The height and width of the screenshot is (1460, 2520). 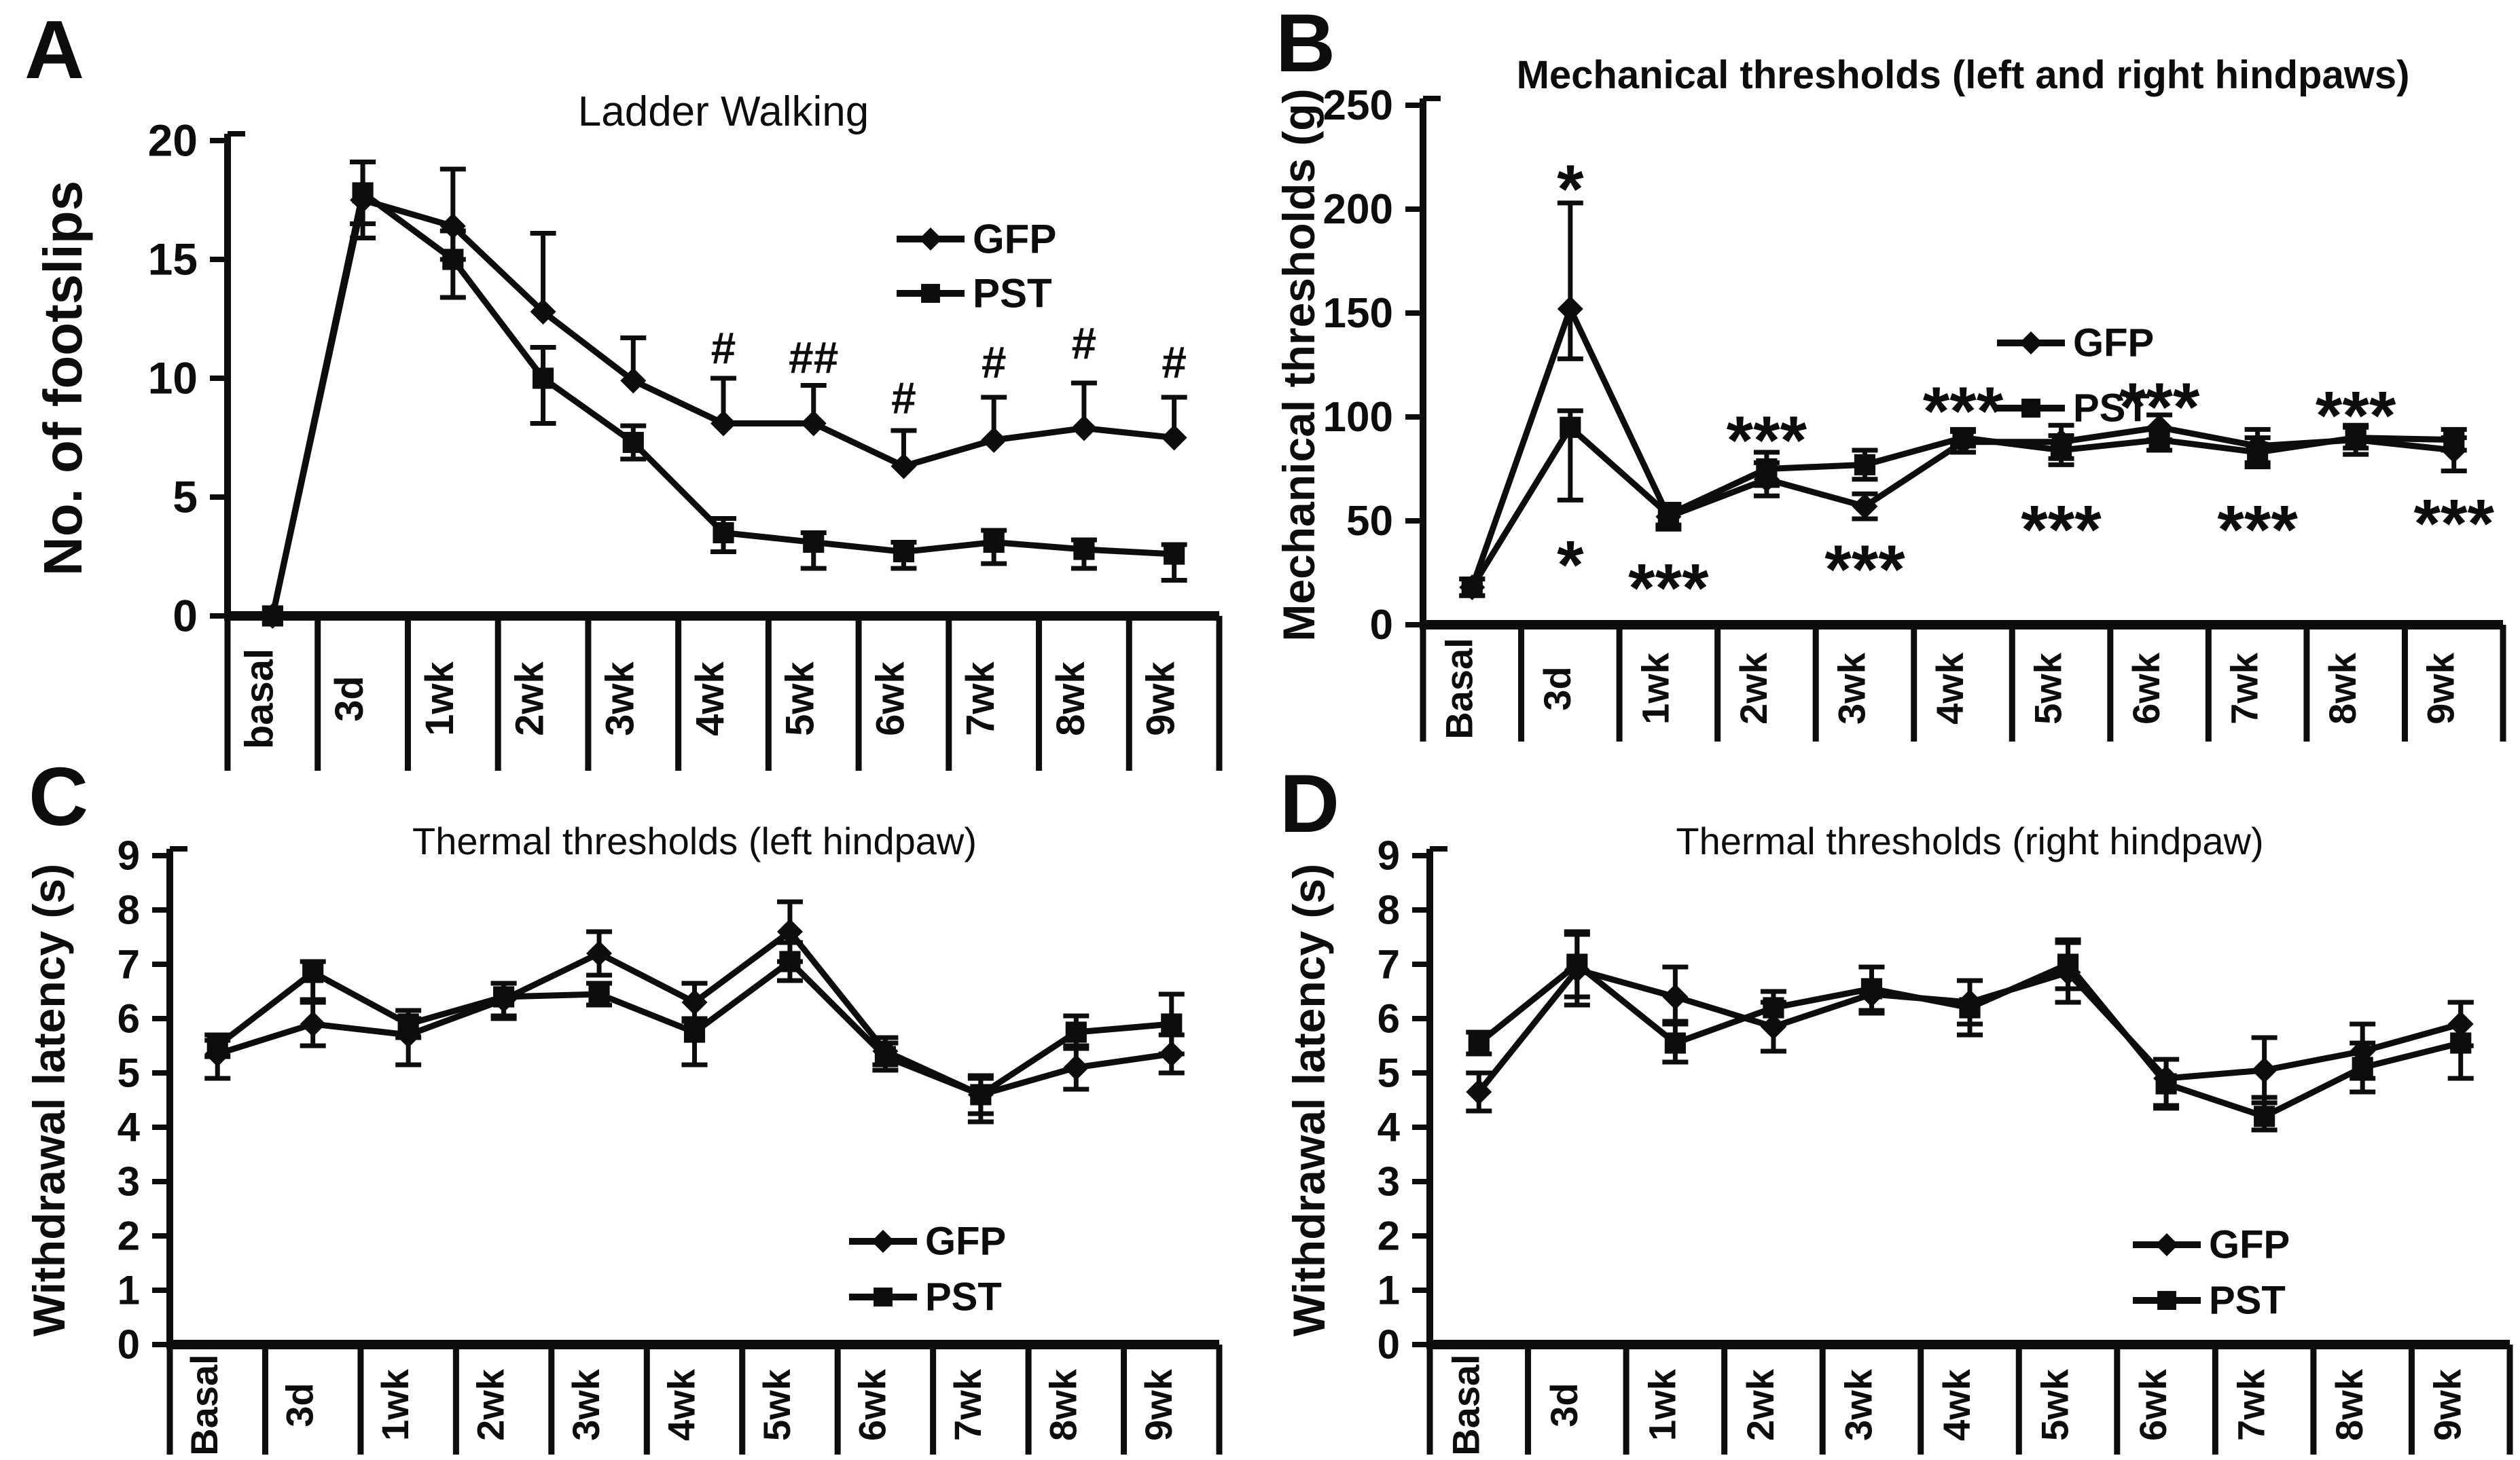 I want to click on panel-label-c: C, so click(x=59, y=796).